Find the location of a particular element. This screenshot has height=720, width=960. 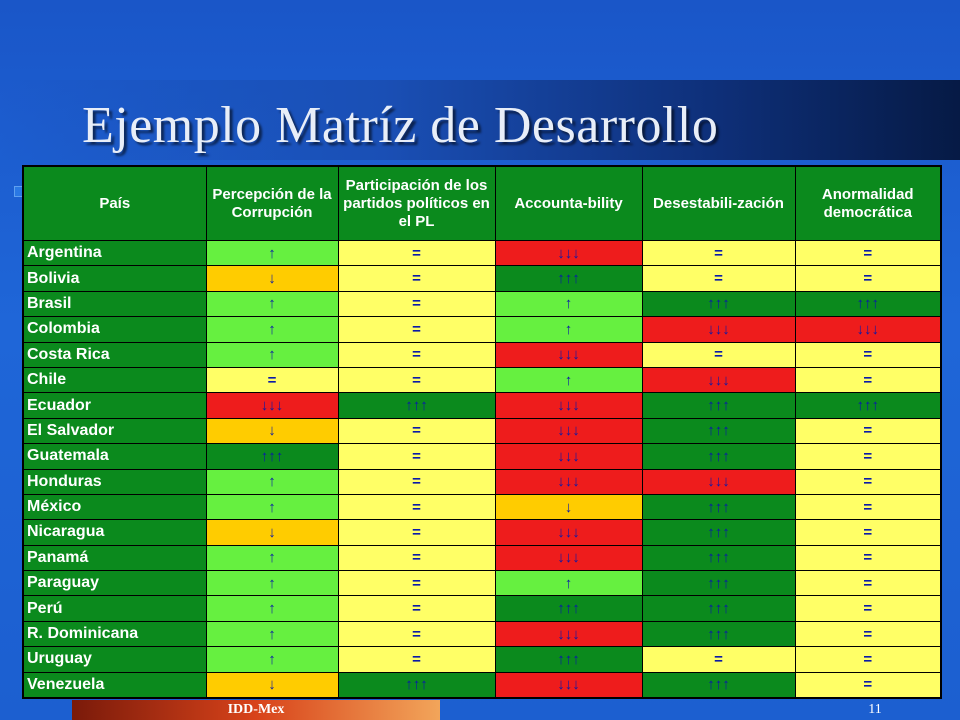

footer-label: IDD-Mex is located at coordinates (256, 709).